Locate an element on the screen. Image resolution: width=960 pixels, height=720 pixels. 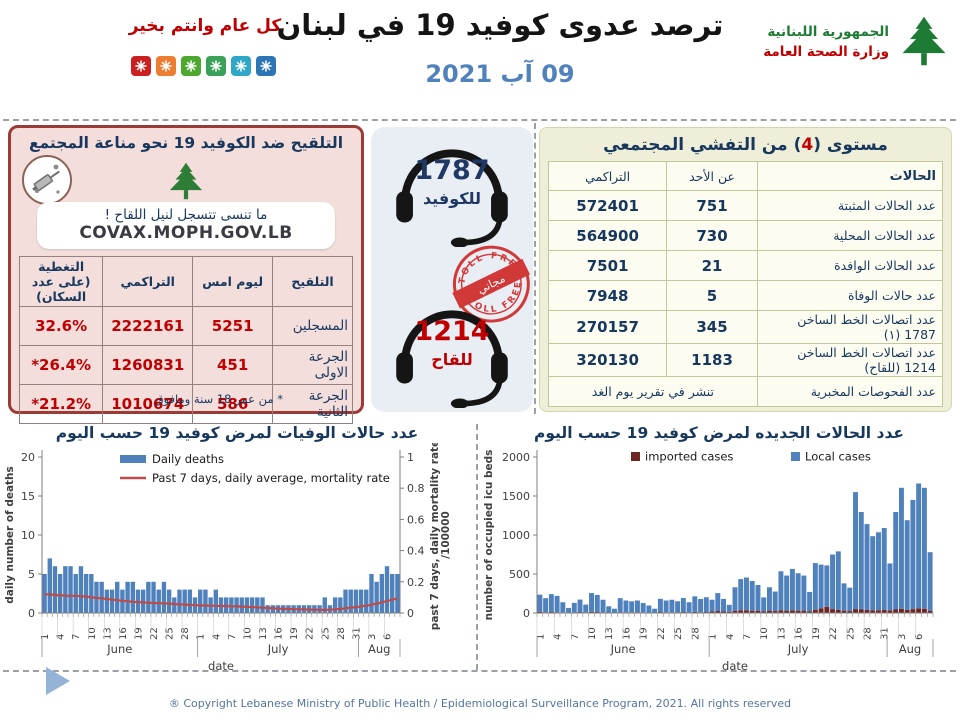
table-row: عدد حالات الوفاة 5 7948 is located at coordinates (745, 295).